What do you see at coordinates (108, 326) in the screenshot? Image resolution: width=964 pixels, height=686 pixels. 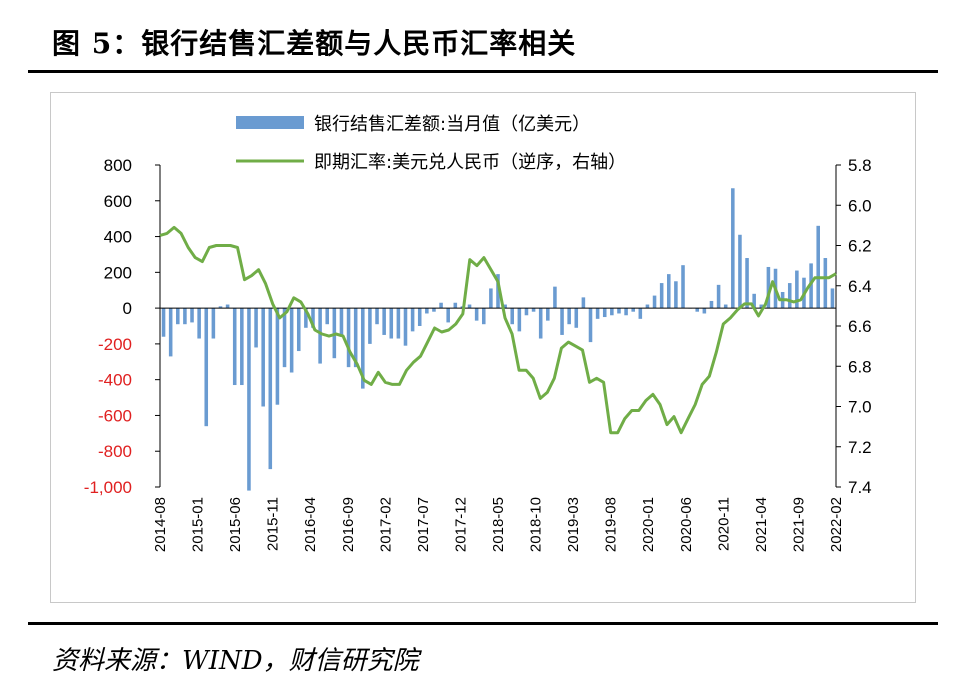 I see `left-axis-ticks: 800 600 400 200 0 -200 -400 -600 -800 -1,000` at bounding box center [108, 326].